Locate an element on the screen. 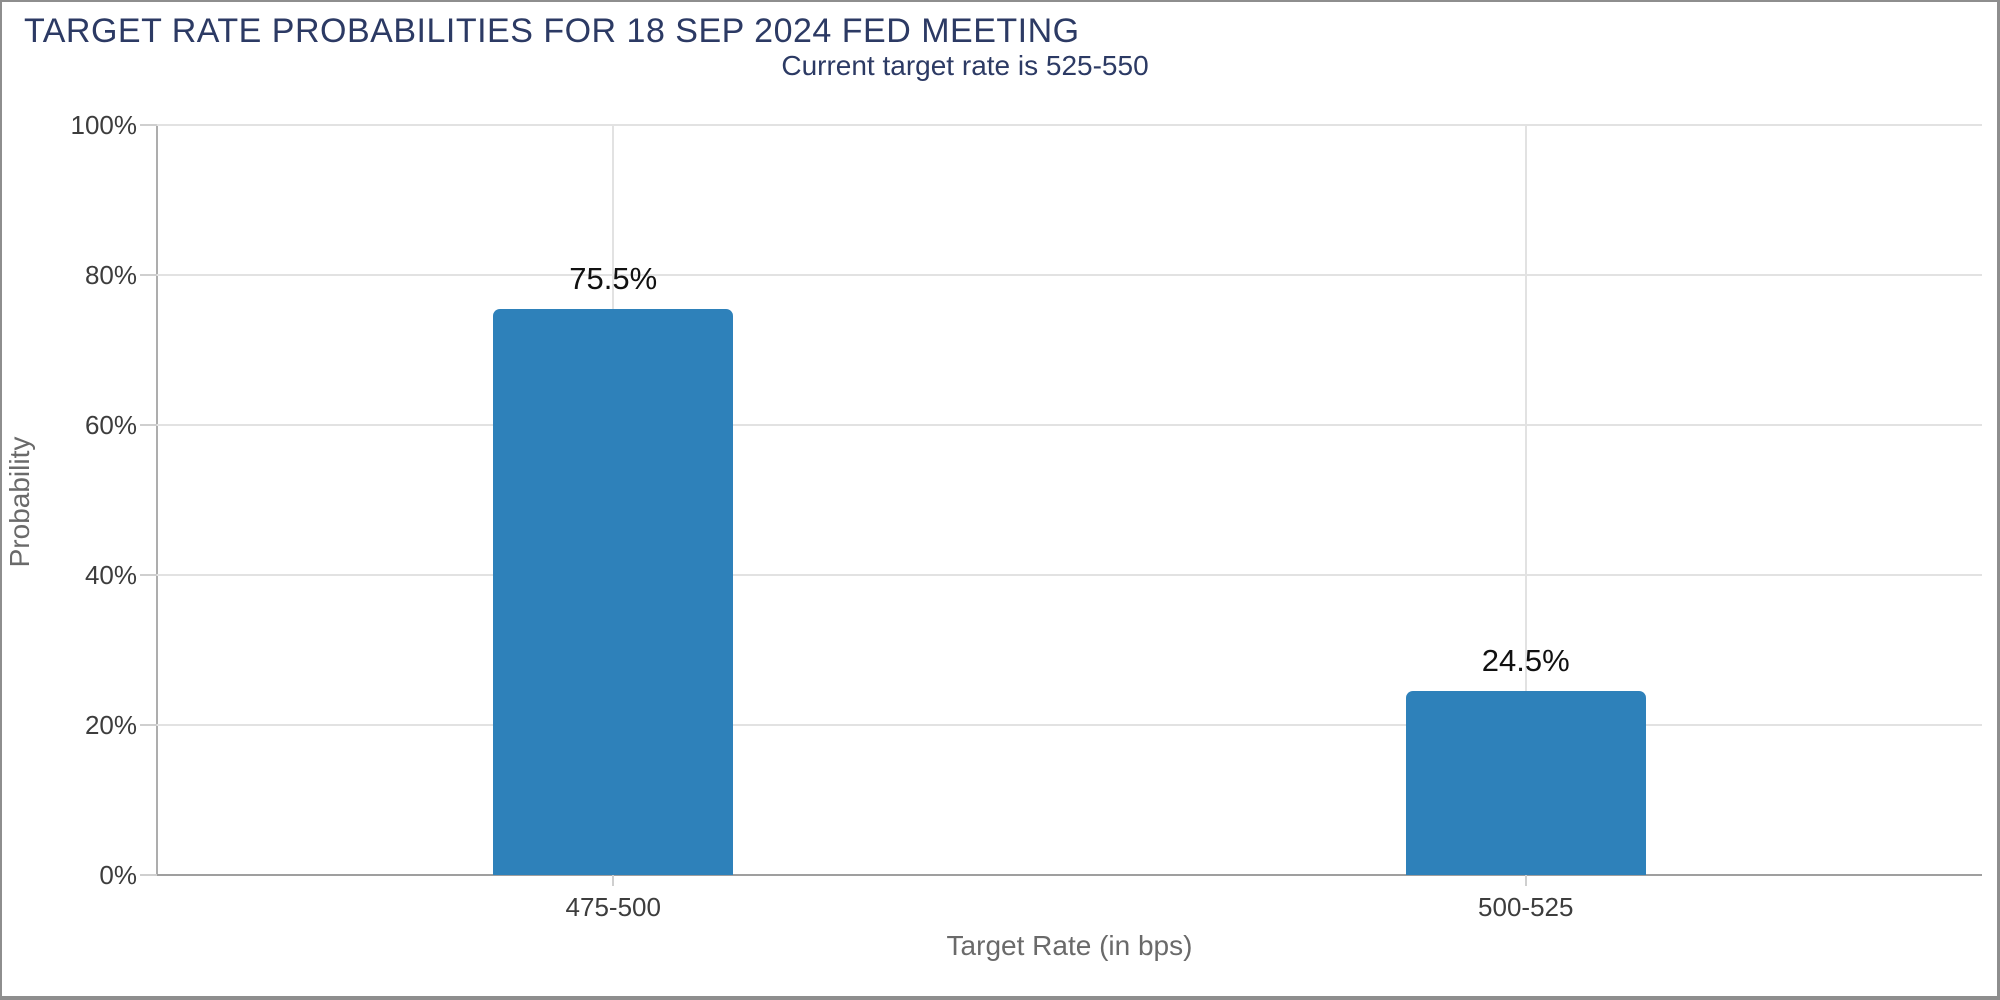 The height and width of the screenshot is (1000, 2000). v-gridline is located at coordinates (1525, 500).